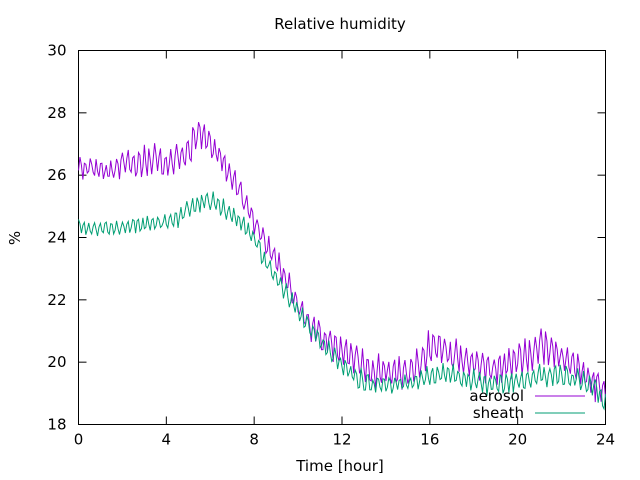 This screenshot has height=480, width=640. I want to click on legend: aerosol sheath, so click(527, 404).